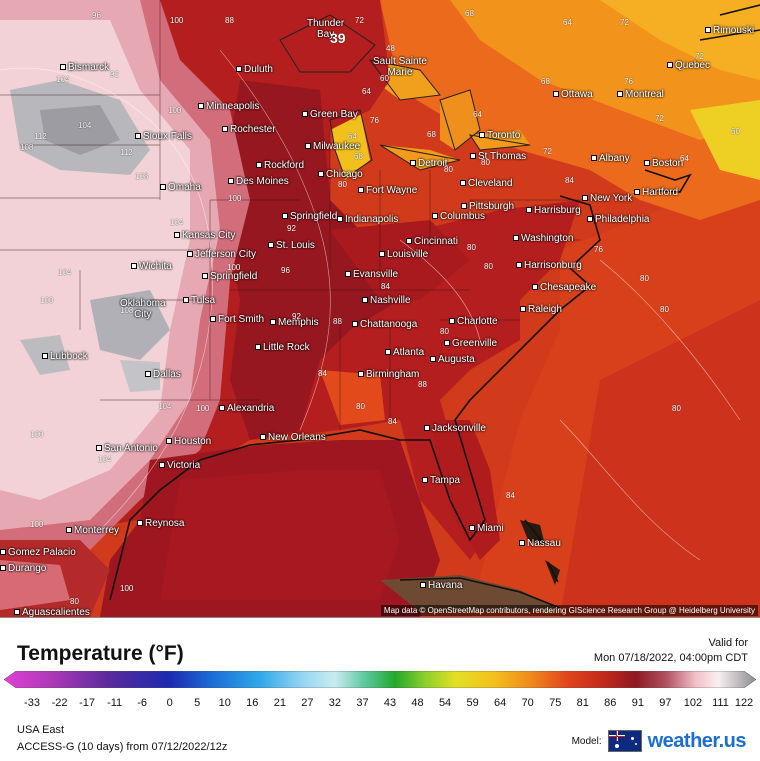 Image resolution: width=760 pixels, height=761 pixels. Describe the element at coordinates (540, 543) in the screenshot. I see `city-label: Nassau` at that location.